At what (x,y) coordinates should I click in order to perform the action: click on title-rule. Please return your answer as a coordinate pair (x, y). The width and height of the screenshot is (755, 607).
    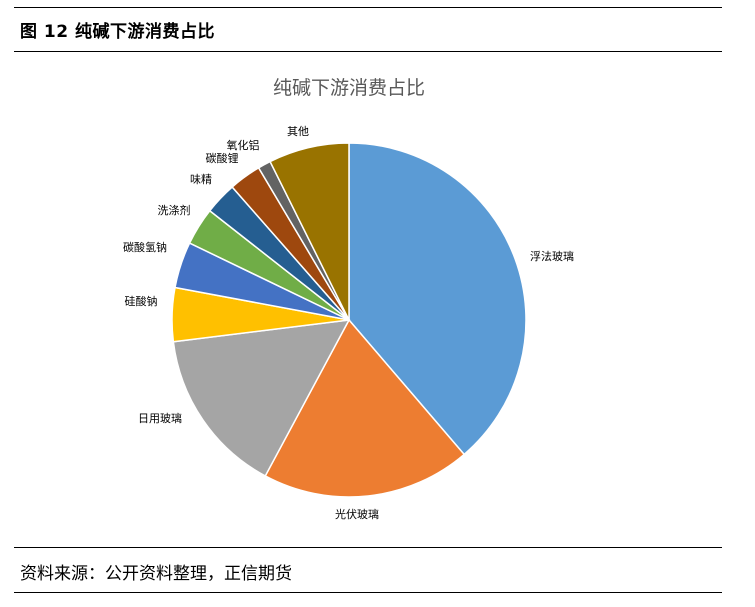
    Looking at the image, I should click on (368, 51).